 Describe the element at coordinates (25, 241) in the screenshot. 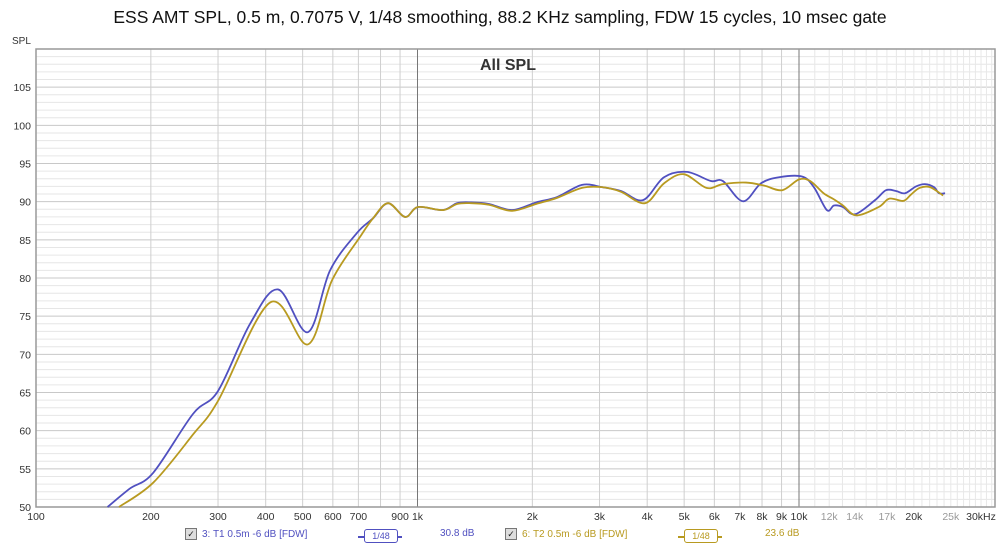

I see `y-tick-label: 85` at that location.